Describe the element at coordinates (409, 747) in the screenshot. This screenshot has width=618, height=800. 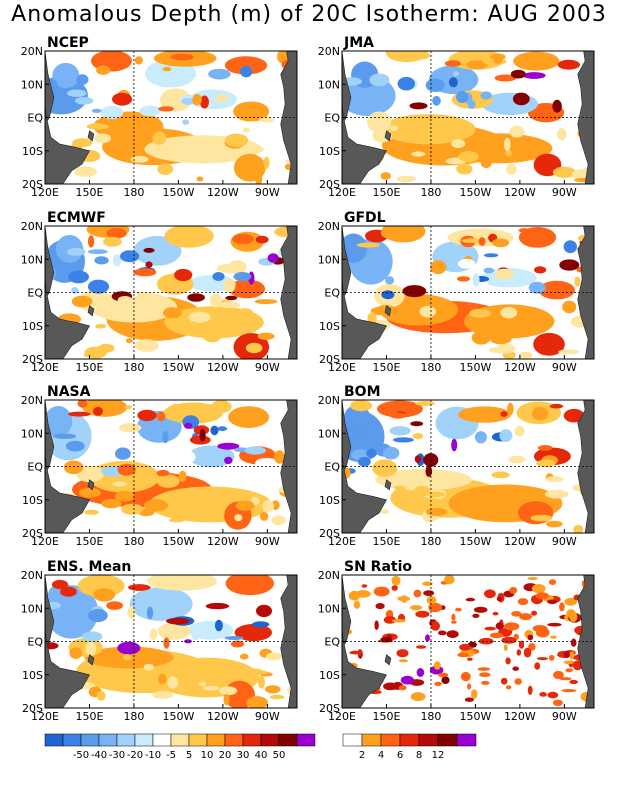
I see `sn-colorbar: 2 4 6 8 12` at that location.